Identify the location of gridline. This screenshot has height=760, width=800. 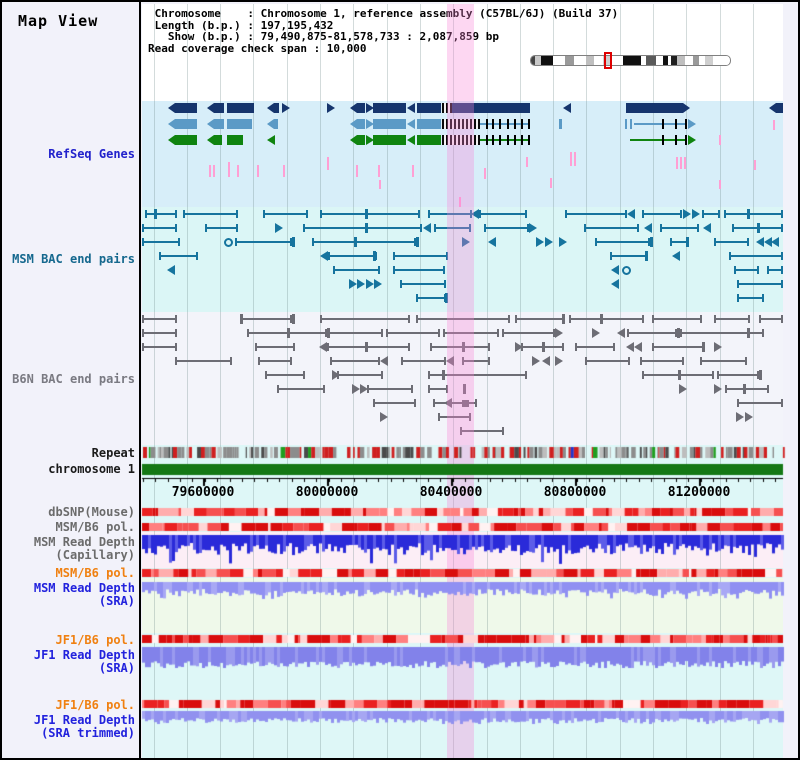
(653, 381).